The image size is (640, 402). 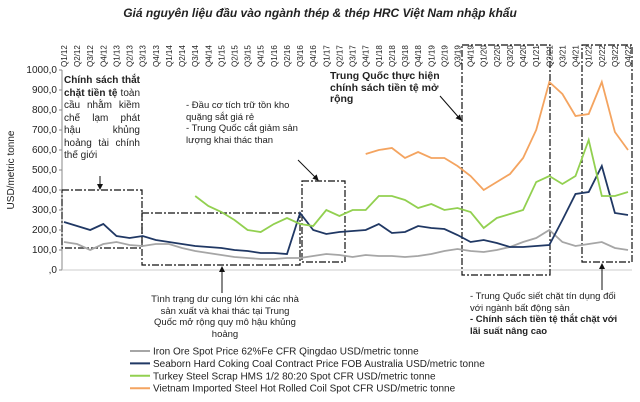 I want to click on x-tick-label: Q4/13, so click(x=156, y=56).